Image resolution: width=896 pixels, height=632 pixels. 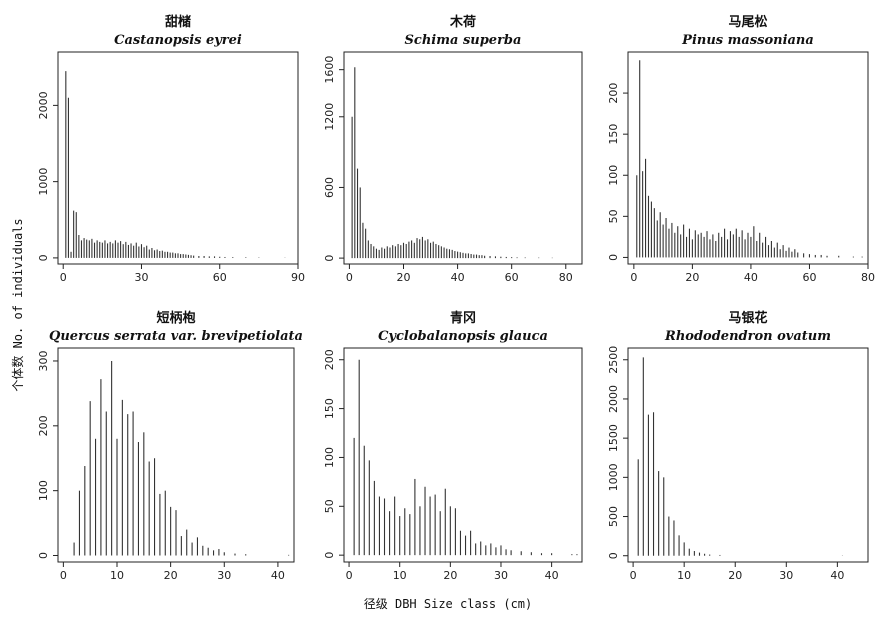 What do you see at coordinates (613, 438) in the screenshot?
I see `y-tick-label: 1500` at bounding box center [613, 438].